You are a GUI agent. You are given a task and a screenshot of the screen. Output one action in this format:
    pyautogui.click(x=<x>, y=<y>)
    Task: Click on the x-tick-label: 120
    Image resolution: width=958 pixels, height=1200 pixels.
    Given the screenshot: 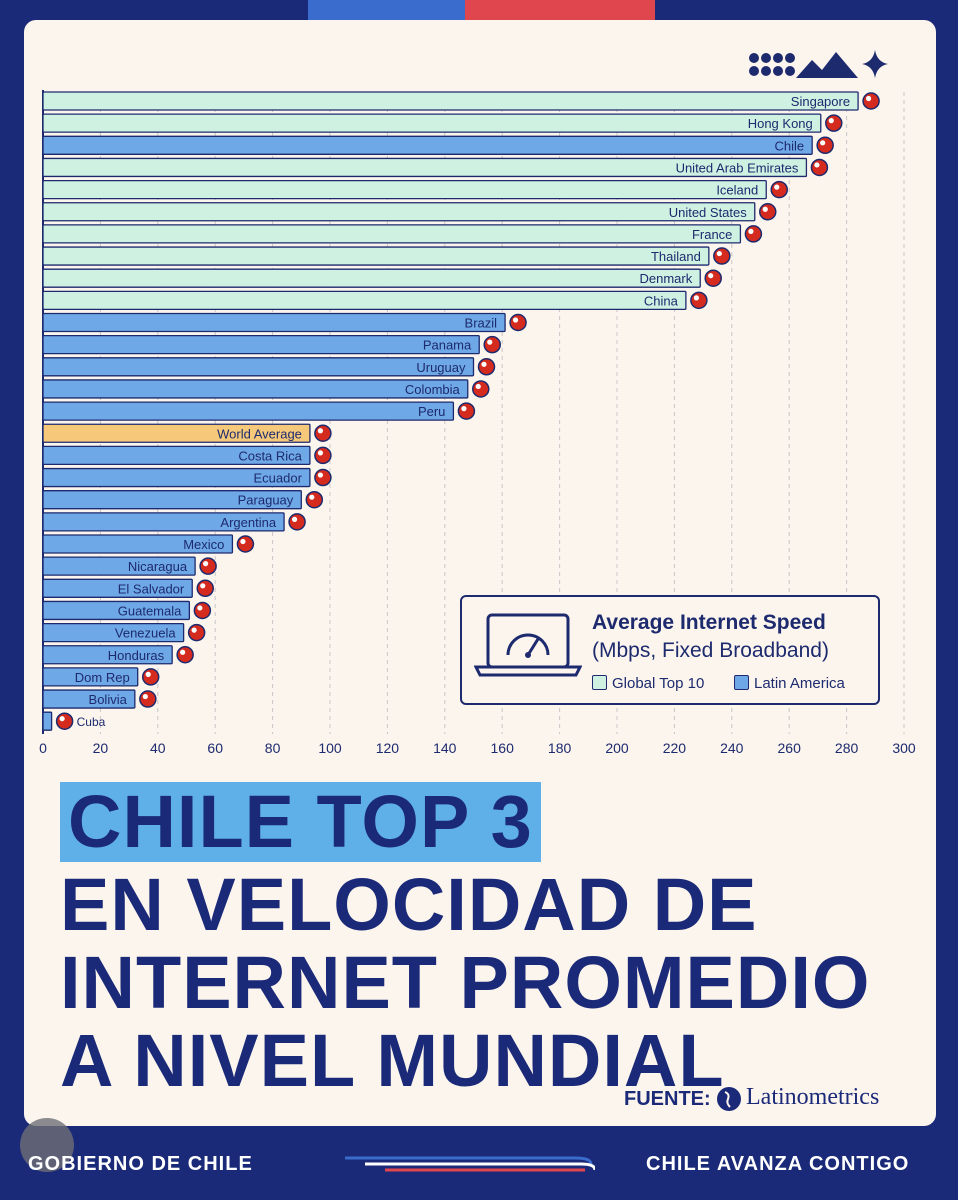 What is the action you would take?
    pyautogui.click(x=388, y=748)
    